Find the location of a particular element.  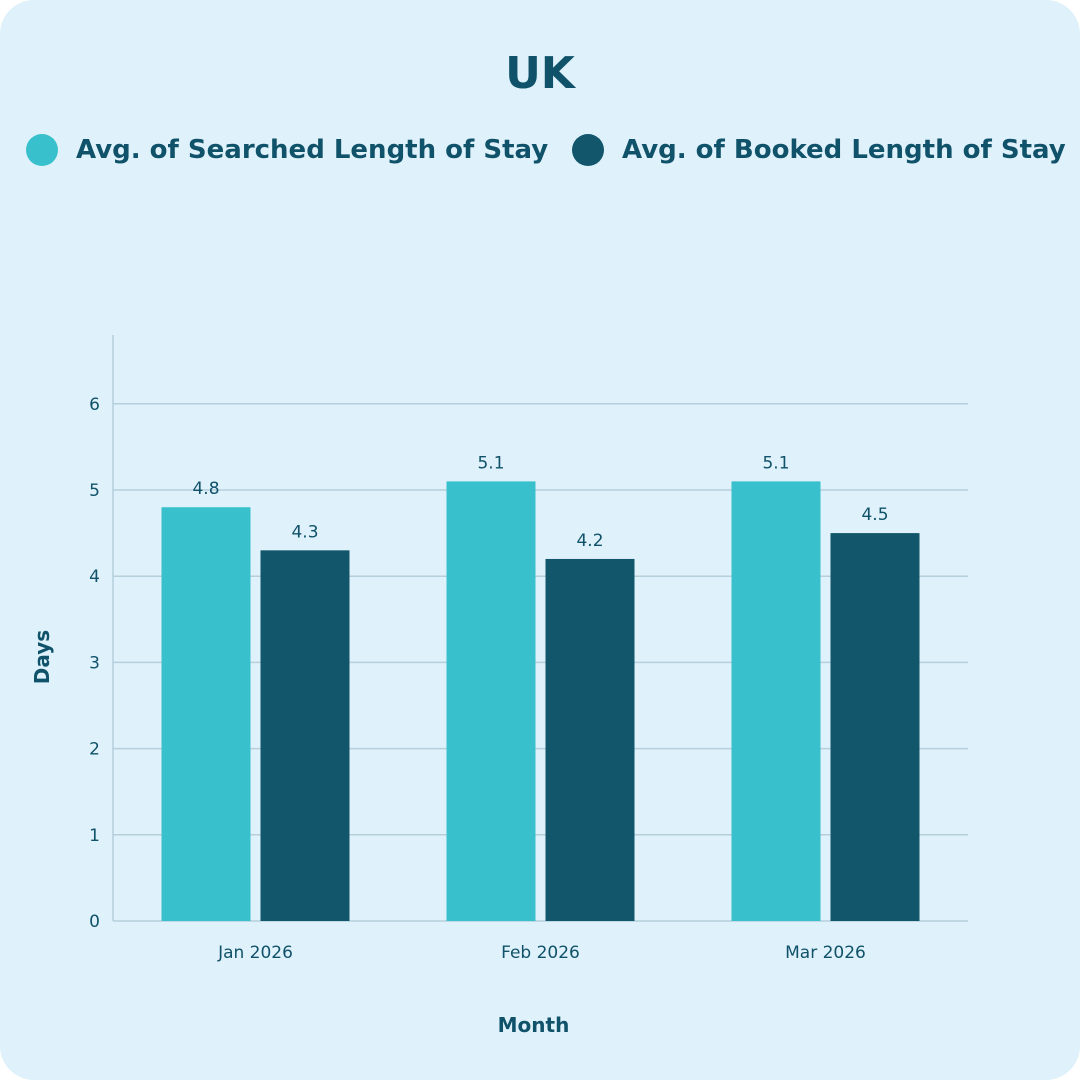

y-tick-label: 3 is located at coordinates (94, 663).